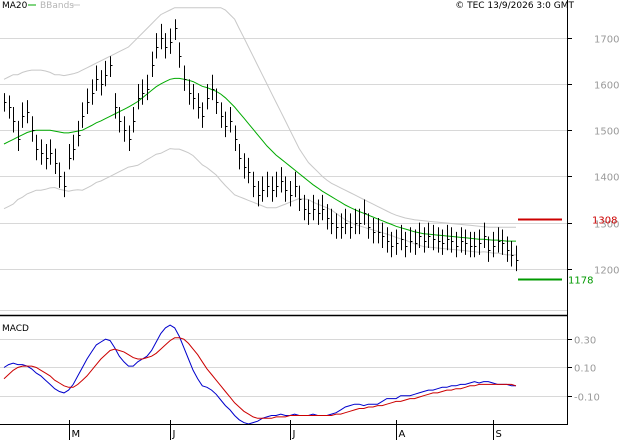  Describe the element at coordinates (514, 6) in the screenshot. I see `copyright-text: © TEC 13/9/2026 3:0 GMT` at that location.